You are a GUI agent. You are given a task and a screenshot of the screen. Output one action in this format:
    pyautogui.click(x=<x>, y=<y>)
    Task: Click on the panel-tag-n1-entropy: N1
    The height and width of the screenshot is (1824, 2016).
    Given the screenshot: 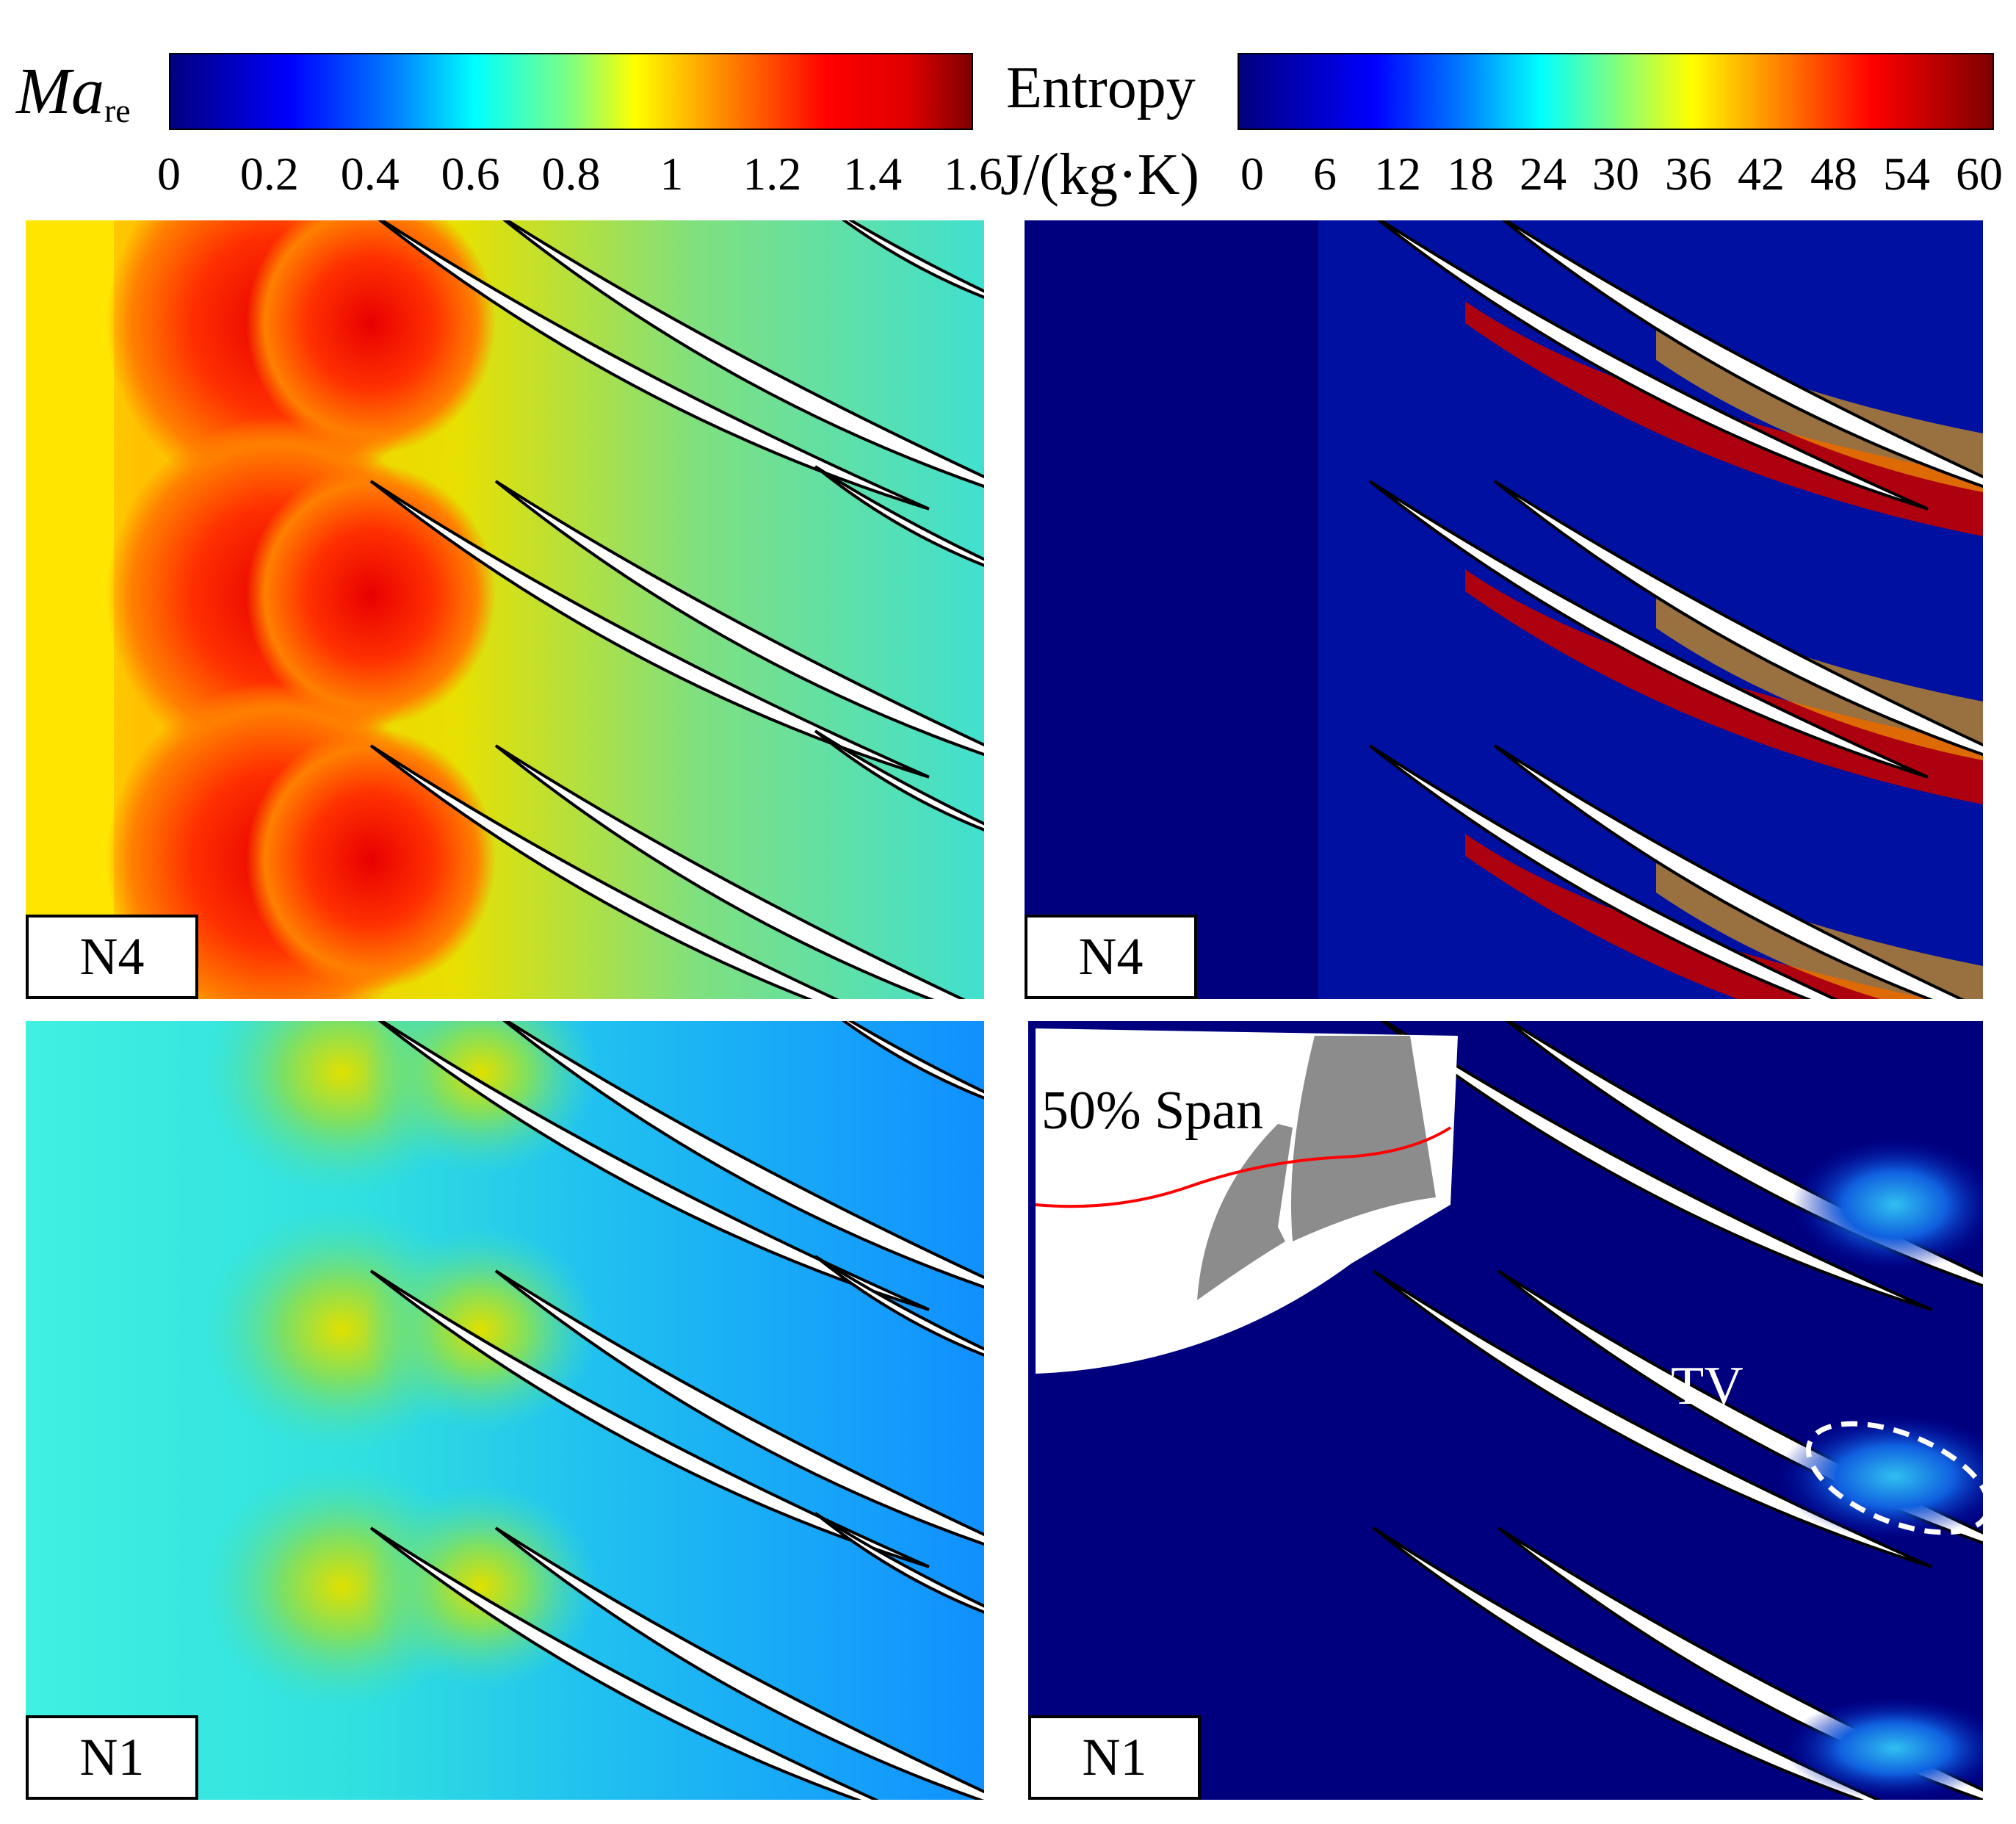 What is the action you would take?
    pyautogui.click(x=1114, y=1757)
    